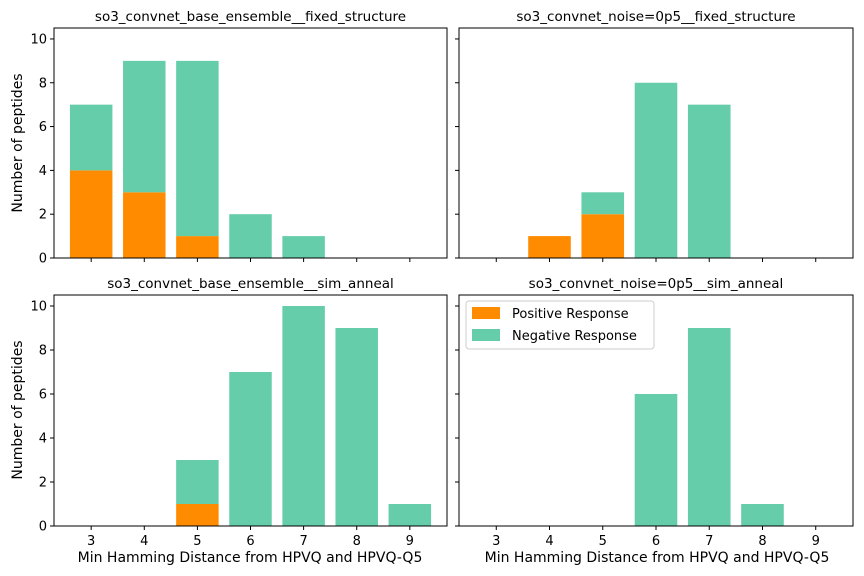 This screenshot has height=576, width=864. What do you see at coordinates (486, 335) in the screenshot?
I see `legend-swatch-negative` at bounding box center [486, 335].